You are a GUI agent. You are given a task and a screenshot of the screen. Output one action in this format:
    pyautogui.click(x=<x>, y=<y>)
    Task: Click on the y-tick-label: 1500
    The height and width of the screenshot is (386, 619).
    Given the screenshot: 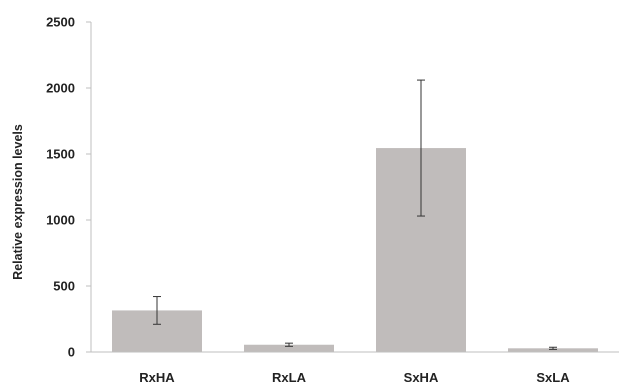 What is the action you would take?
    pyautogui.click(x=60, y=154)
    